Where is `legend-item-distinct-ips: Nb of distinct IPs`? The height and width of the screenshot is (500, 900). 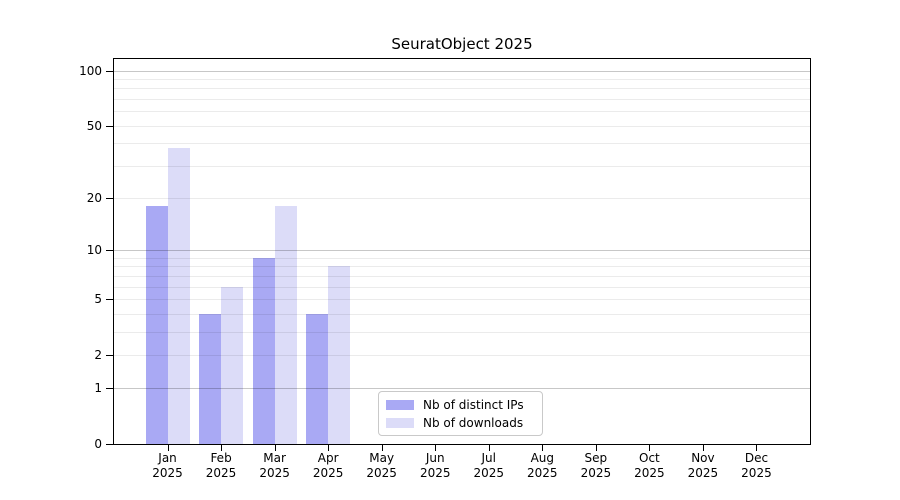
legend-item-distinct-ips: Nb of distinct IPs is located at coordinates (464, 405).